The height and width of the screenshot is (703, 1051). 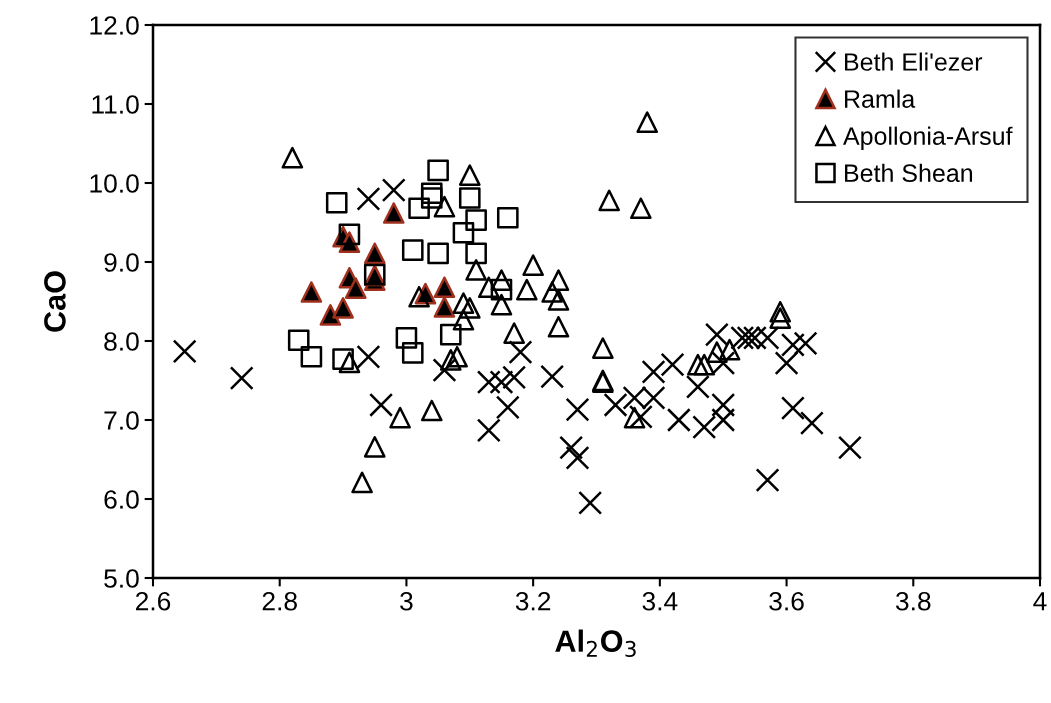 What do you see at coordinates (880, 98) in the screenshot?
I see `legend-label: Ramla` at bounding box center [880, 98].